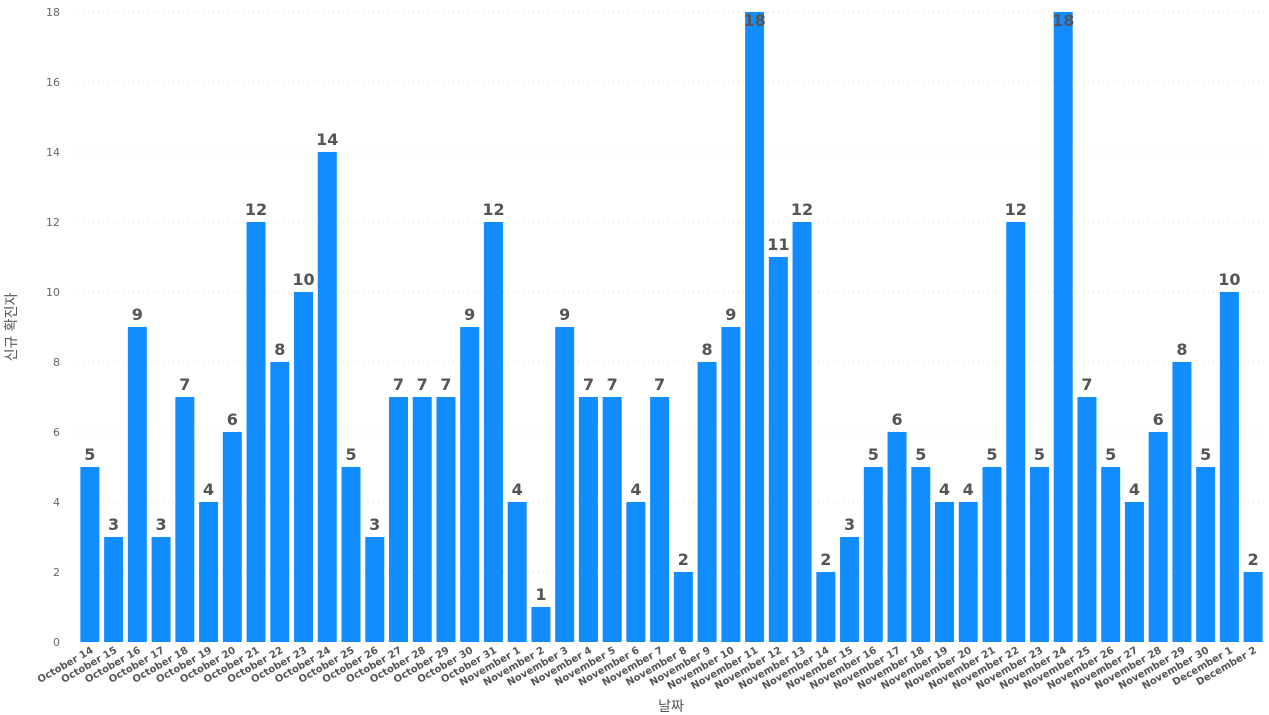 The height and width of the screenshot is (715, 1269). I want to click on y-axis-ticks: 0 2 4 6 8 10 12 14 16 18, so click(53, 327).